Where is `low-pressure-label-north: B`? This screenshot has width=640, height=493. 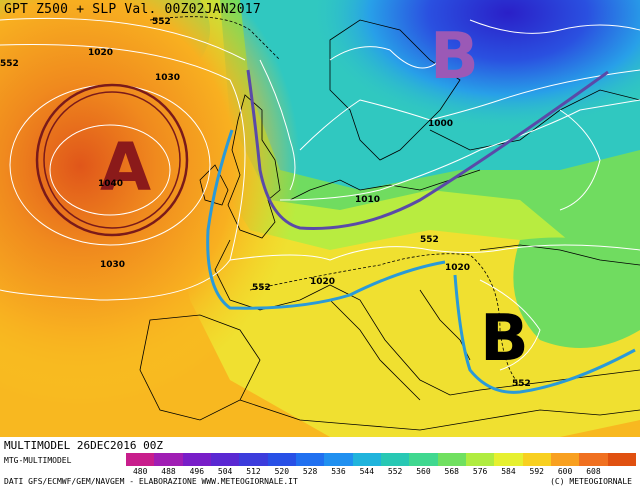 low-pressure-label-north: B is located at coordinates (454, 57).